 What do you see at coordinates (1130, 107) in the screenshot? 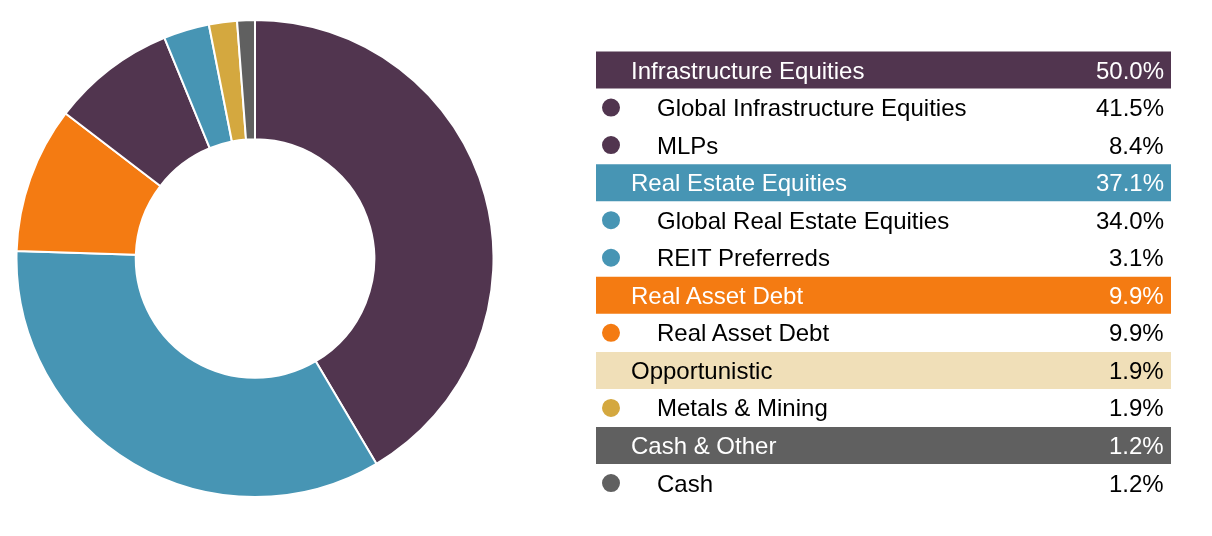
I see `data-label: 41.5%` at bounding box center [1130, 107].